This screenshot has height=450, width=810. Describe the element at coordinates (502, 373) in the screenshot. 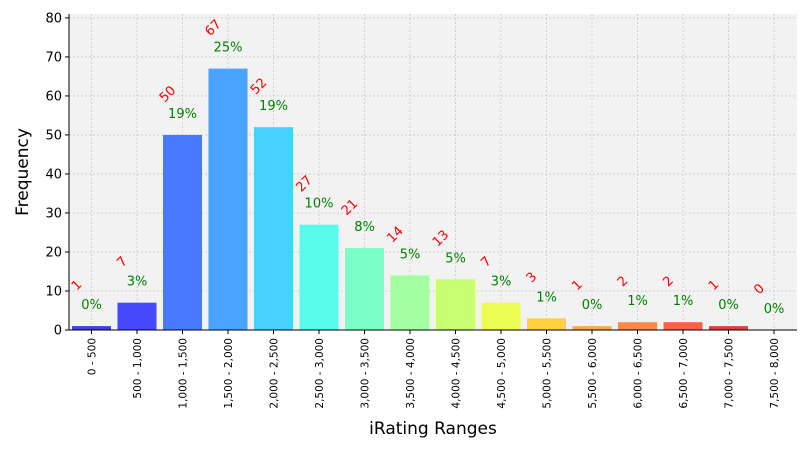

I see `x-tick-label: 4,500 - 5,000` at that location.